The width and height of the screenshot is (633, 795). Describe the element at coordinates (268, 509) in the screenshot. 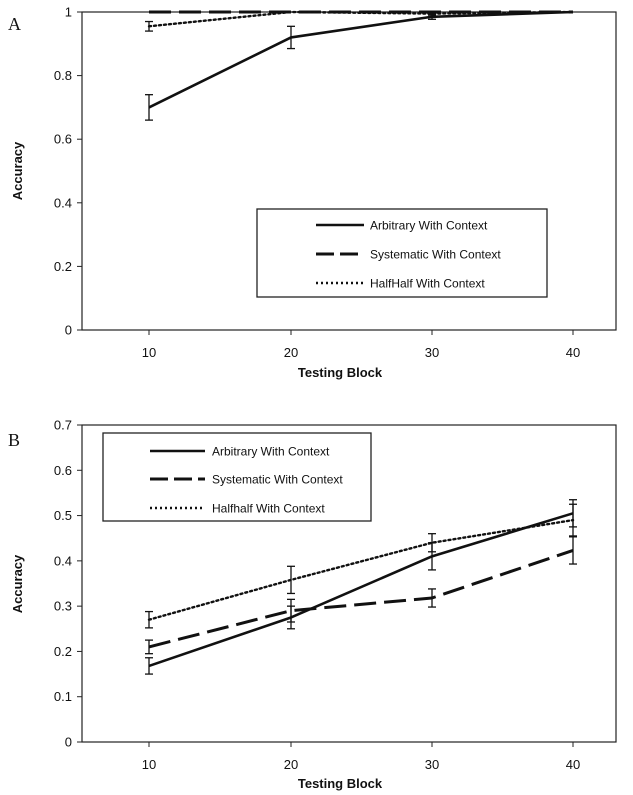

I see `legend-label: Halfhalf With Context` at that location.